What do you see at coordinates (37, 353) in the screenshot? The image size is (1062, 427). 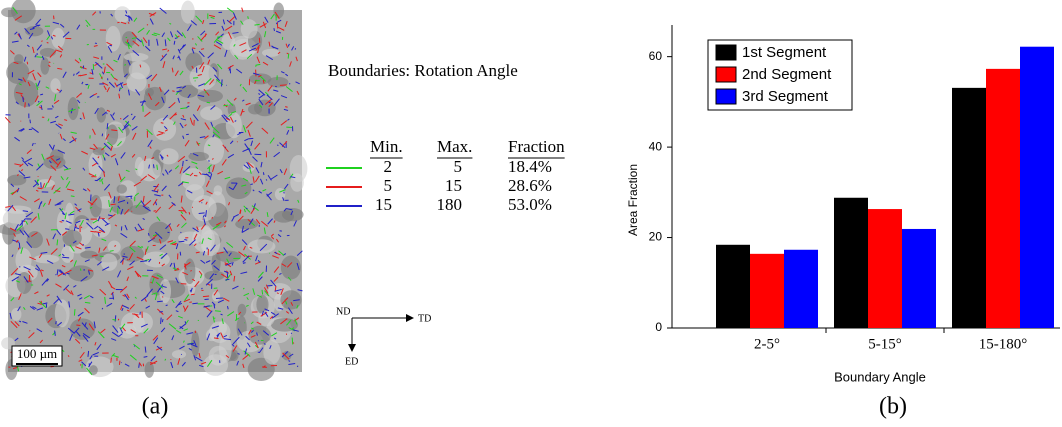 I see `scale-bar-label: 100 µm` at bounding box center [37, 353].